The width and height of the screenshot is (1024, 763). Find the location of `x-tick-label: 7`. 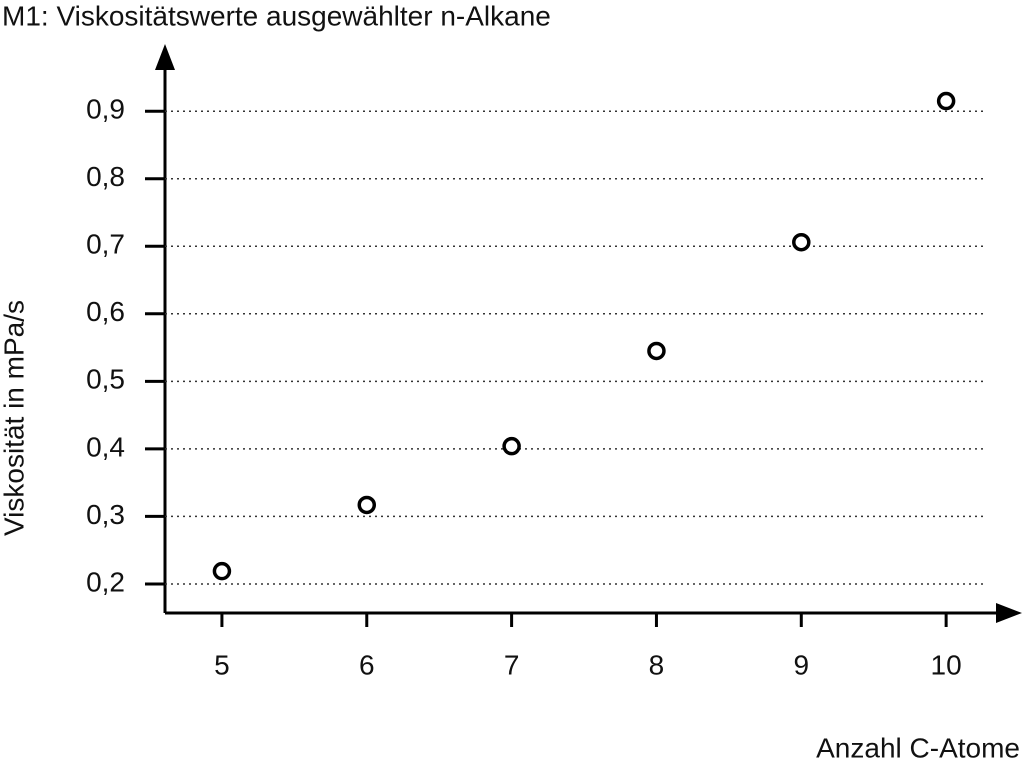

x-tick-label: 7 is located at coordinates (512, 664).